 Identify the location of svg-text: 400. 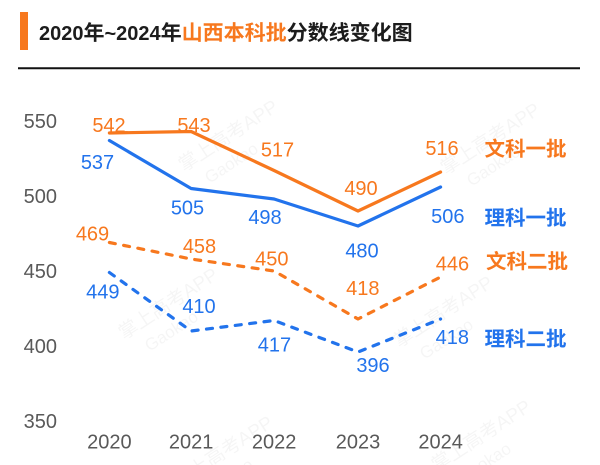
(40, 347).